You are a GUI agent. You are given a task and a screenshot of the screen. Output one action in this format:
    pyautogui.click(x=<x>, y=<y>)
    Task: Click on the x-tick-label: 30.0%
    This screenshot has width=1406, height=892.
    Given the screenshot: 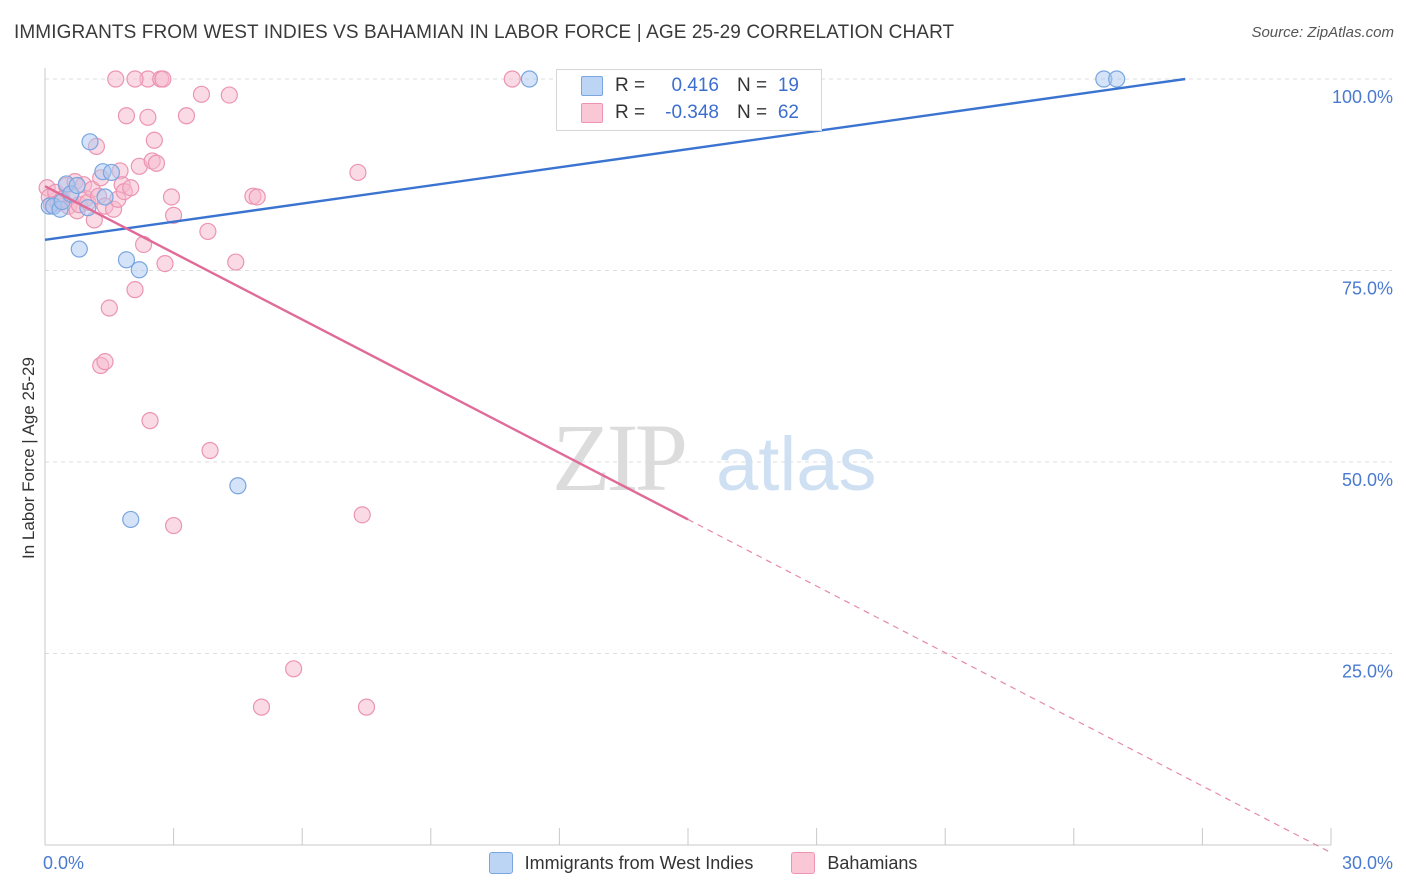 What is the action you would take?
    pyautogui.click(x=1367, y=863)
    